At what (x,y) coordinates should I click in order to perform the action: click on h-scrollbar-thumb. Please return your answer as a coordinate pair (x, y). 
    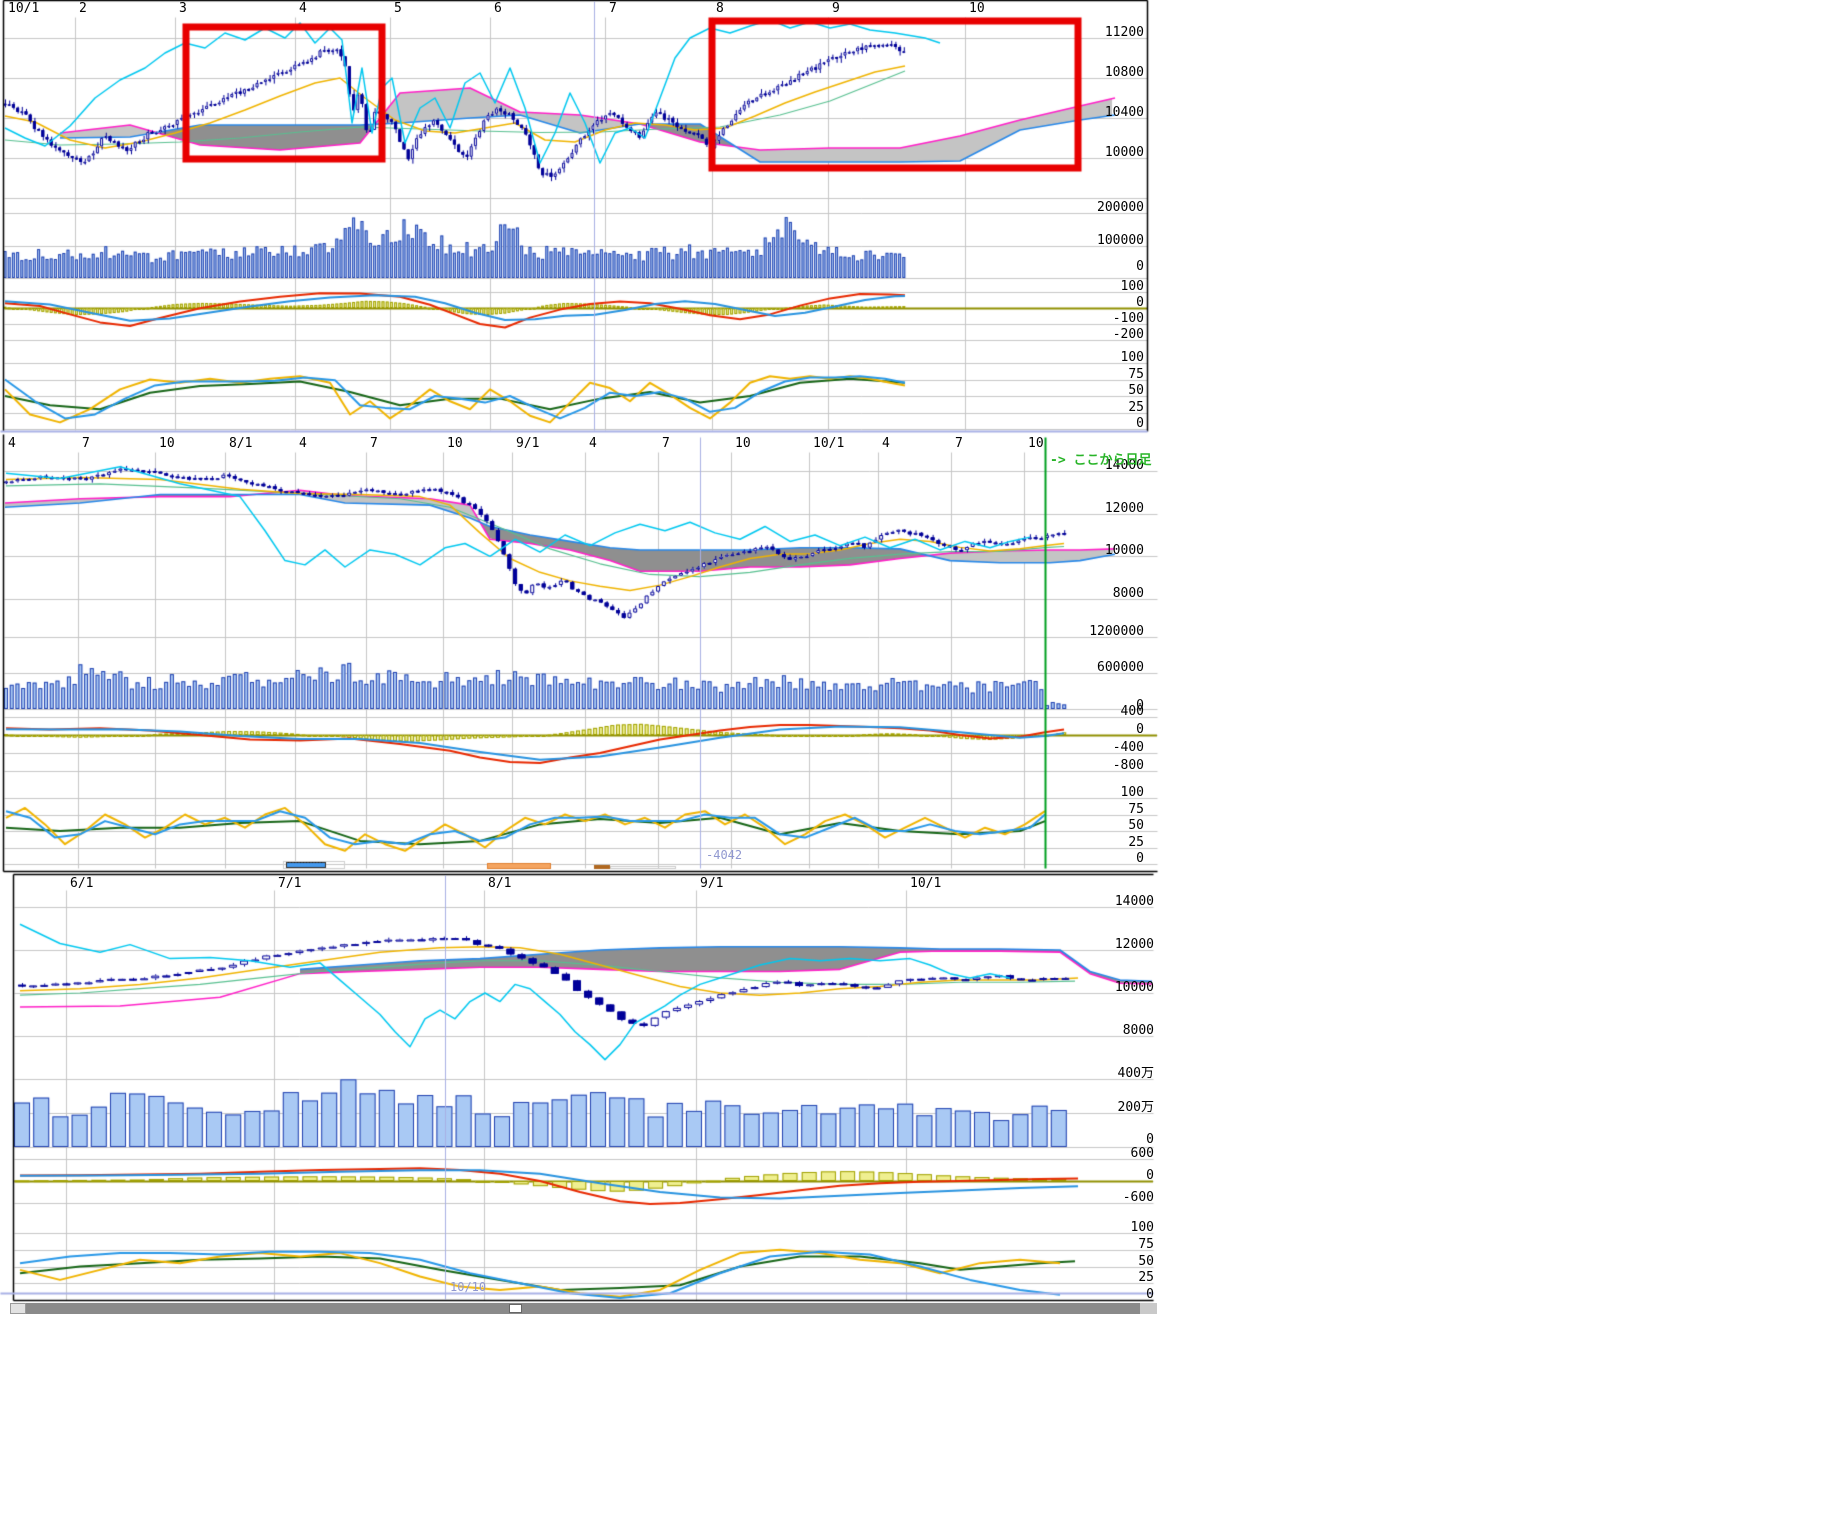
    Looking at the image, I should click on (583, 1308).